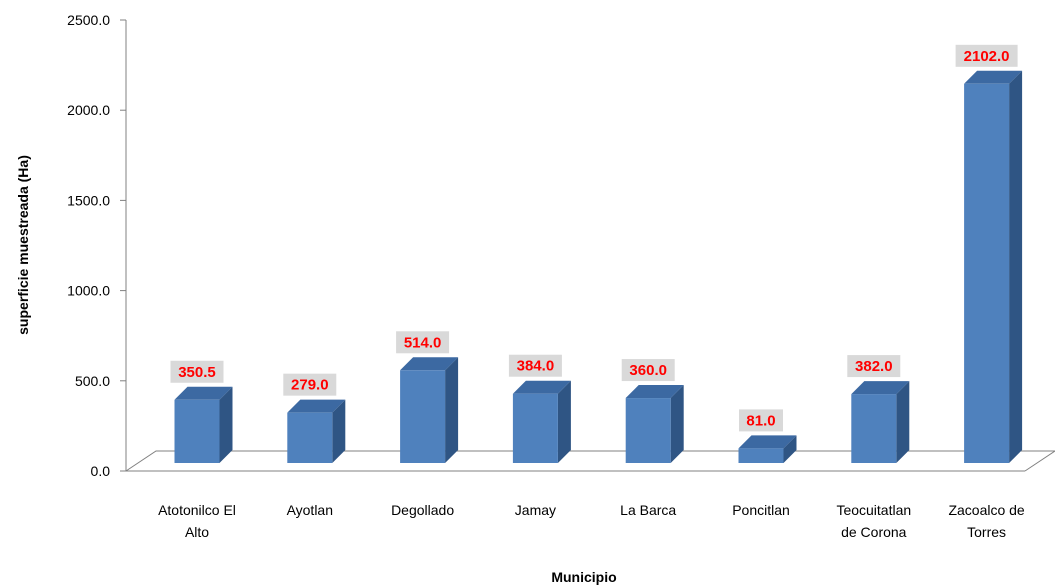  Describe the element at coordinates (873, 510) in the screenshot. I see `x-tick-label: Teocuitatlan` at that location.